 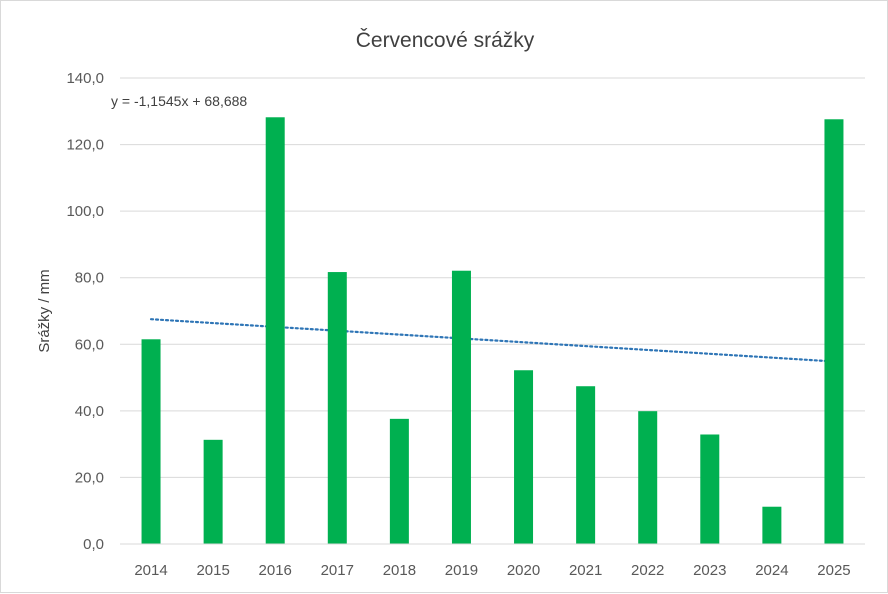 What do you see at coordinates (461, 570) in the screenshot?
I see `x-tick-label: 2019` at bounding box center [461, 570].